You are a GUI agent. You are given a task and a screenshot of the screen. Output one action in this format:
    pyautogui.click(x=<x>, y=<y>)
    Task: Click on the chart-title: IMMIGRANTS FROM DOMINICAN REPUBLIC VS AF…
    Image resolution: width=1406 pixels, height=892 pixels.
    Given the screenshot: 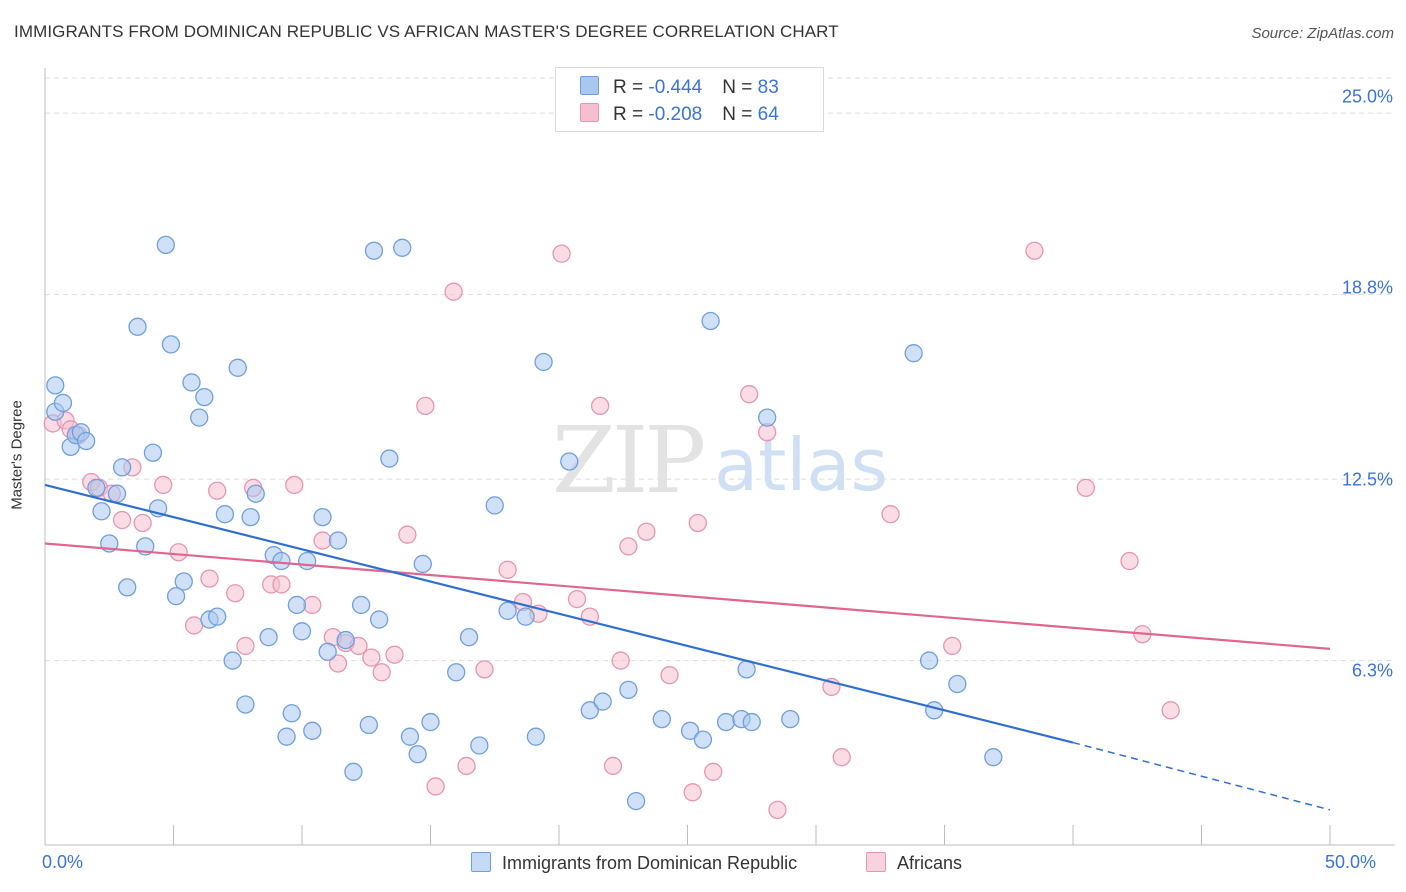 What is the action you would take?
    pyautogui.click(x=426, y=31)
    